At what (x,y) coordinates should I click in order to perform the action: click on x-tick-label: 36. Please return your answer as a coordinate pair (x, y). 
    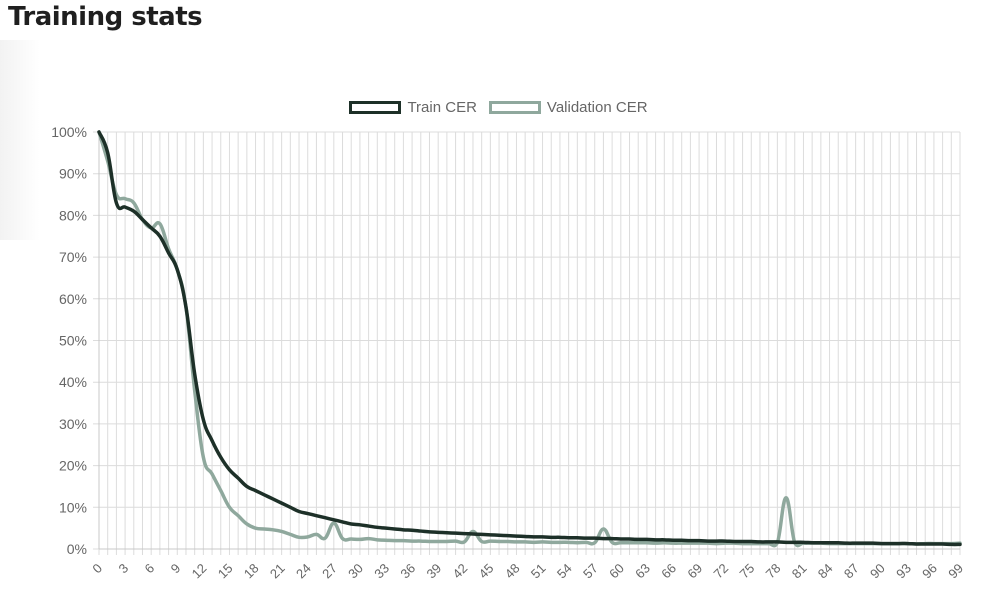
    Looking at the image, I should click on (407, 571).